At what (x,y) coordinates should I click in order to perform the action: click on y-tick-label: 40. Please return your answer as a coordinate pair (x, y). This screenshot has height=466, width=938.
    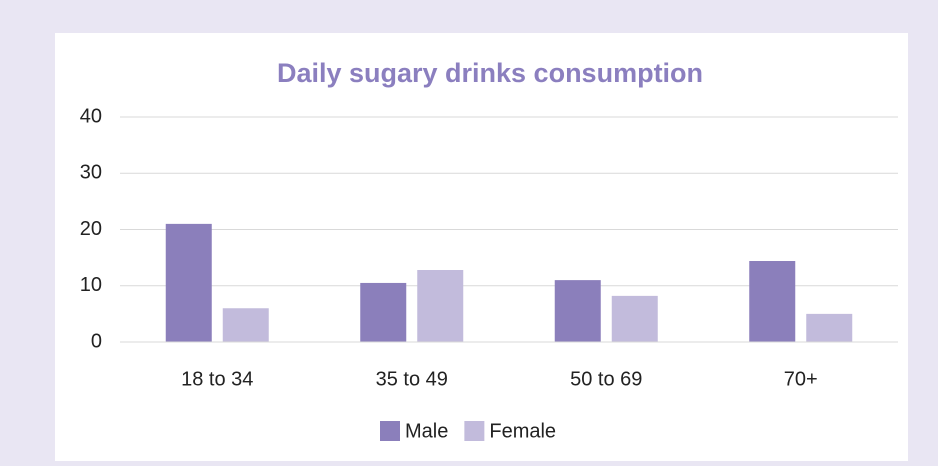
    Looking at the image, I should click on (91, 116).